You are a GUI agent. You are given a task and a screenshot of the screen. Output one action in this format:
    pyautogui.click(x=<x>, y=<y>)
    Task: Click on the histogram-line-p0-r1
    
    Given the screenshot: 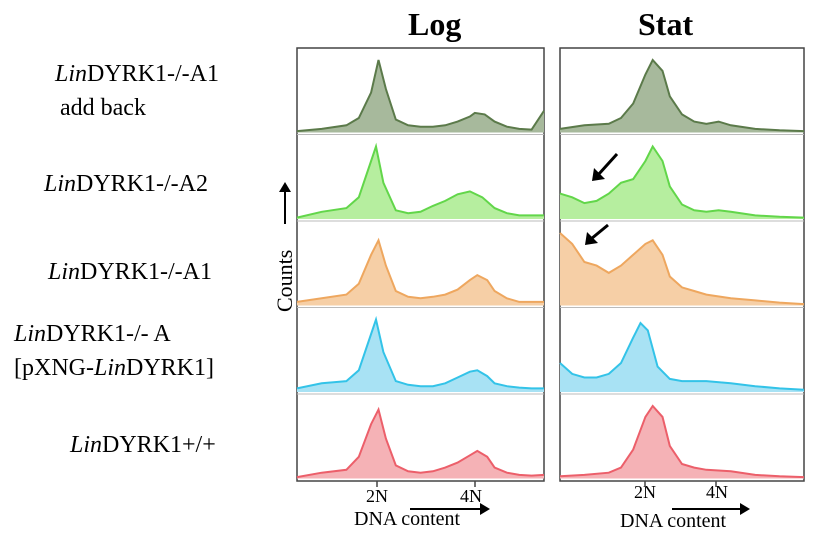 What is the action you would take?
    pyautogui.click(x=420, y=180)
    